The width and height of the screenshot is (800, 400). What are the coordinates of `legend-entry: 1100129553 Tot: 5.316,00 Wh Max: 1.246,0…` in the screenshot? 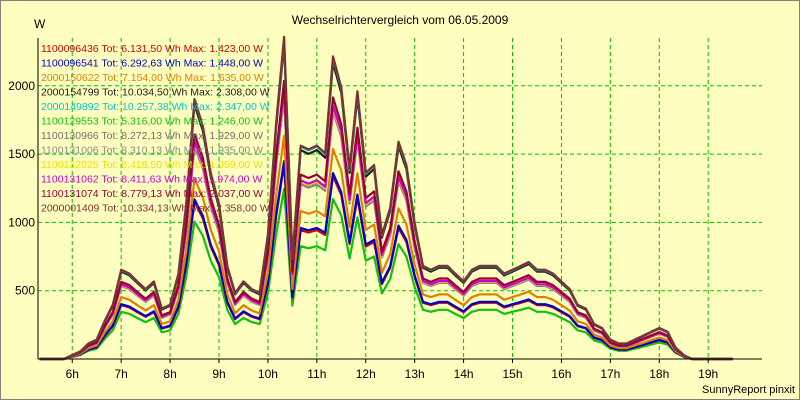 It's located at (152, 122).